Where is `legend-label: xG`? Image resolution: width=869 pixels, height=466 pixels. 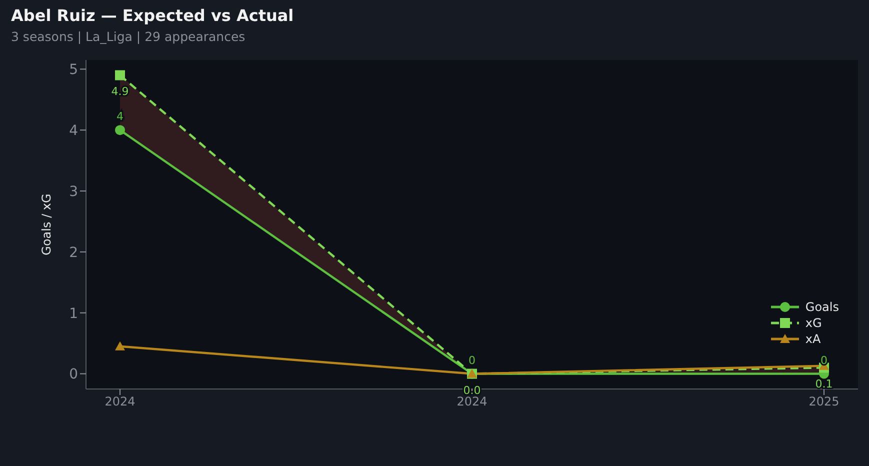 legend-label: xG is located at coordinates (813, 323).